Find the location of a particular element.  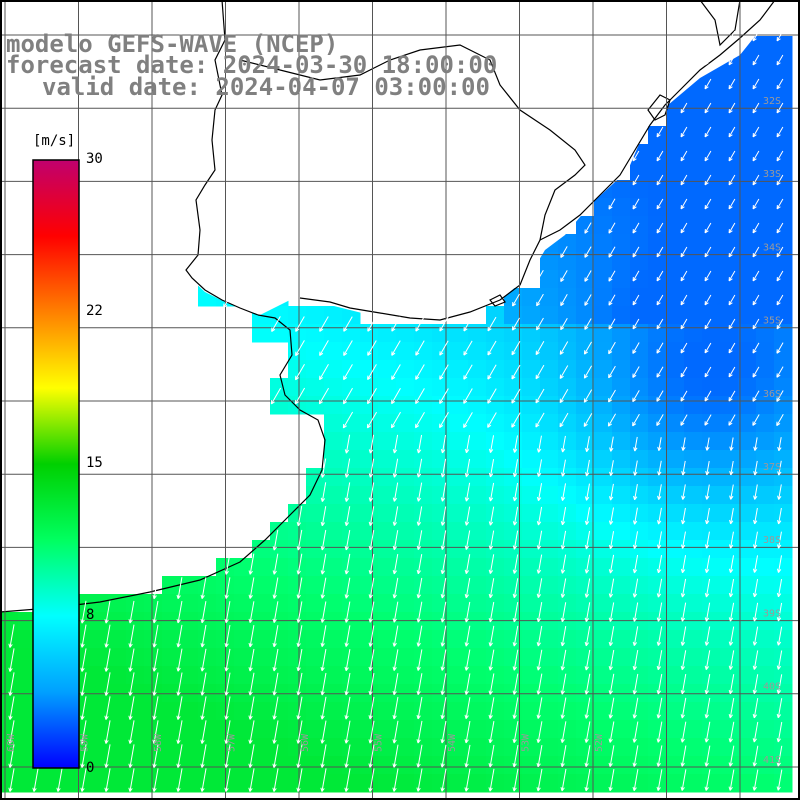

colorbar is located at coordinates (56, 464).